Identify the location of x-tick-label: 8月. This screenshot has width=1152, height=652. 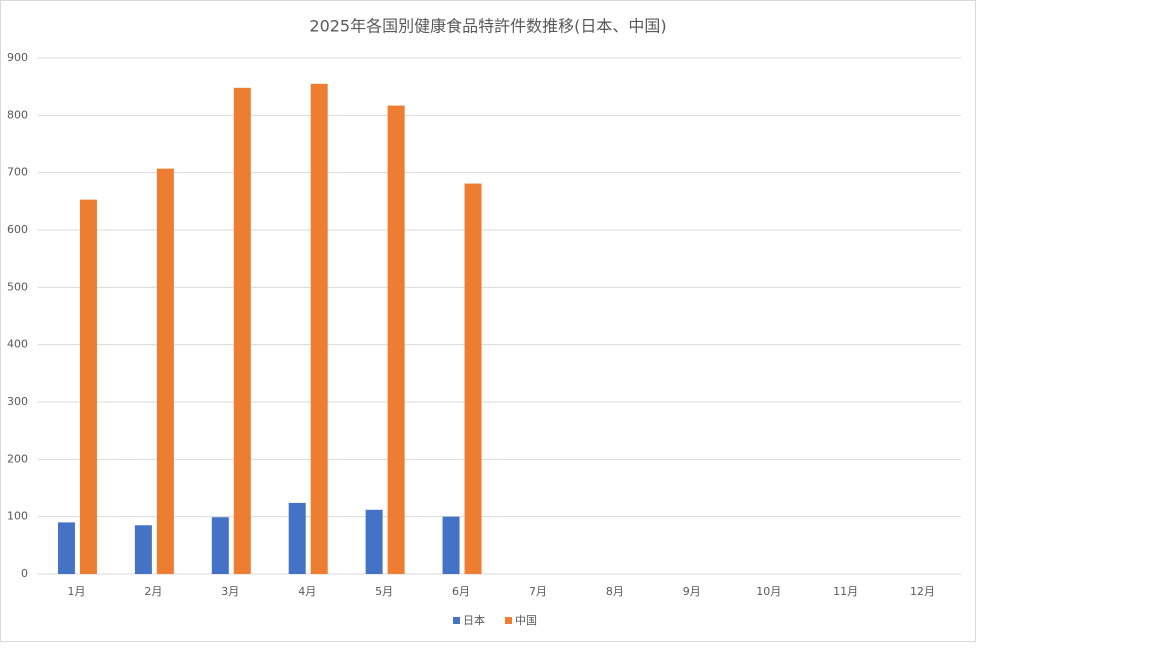
(615, 591).